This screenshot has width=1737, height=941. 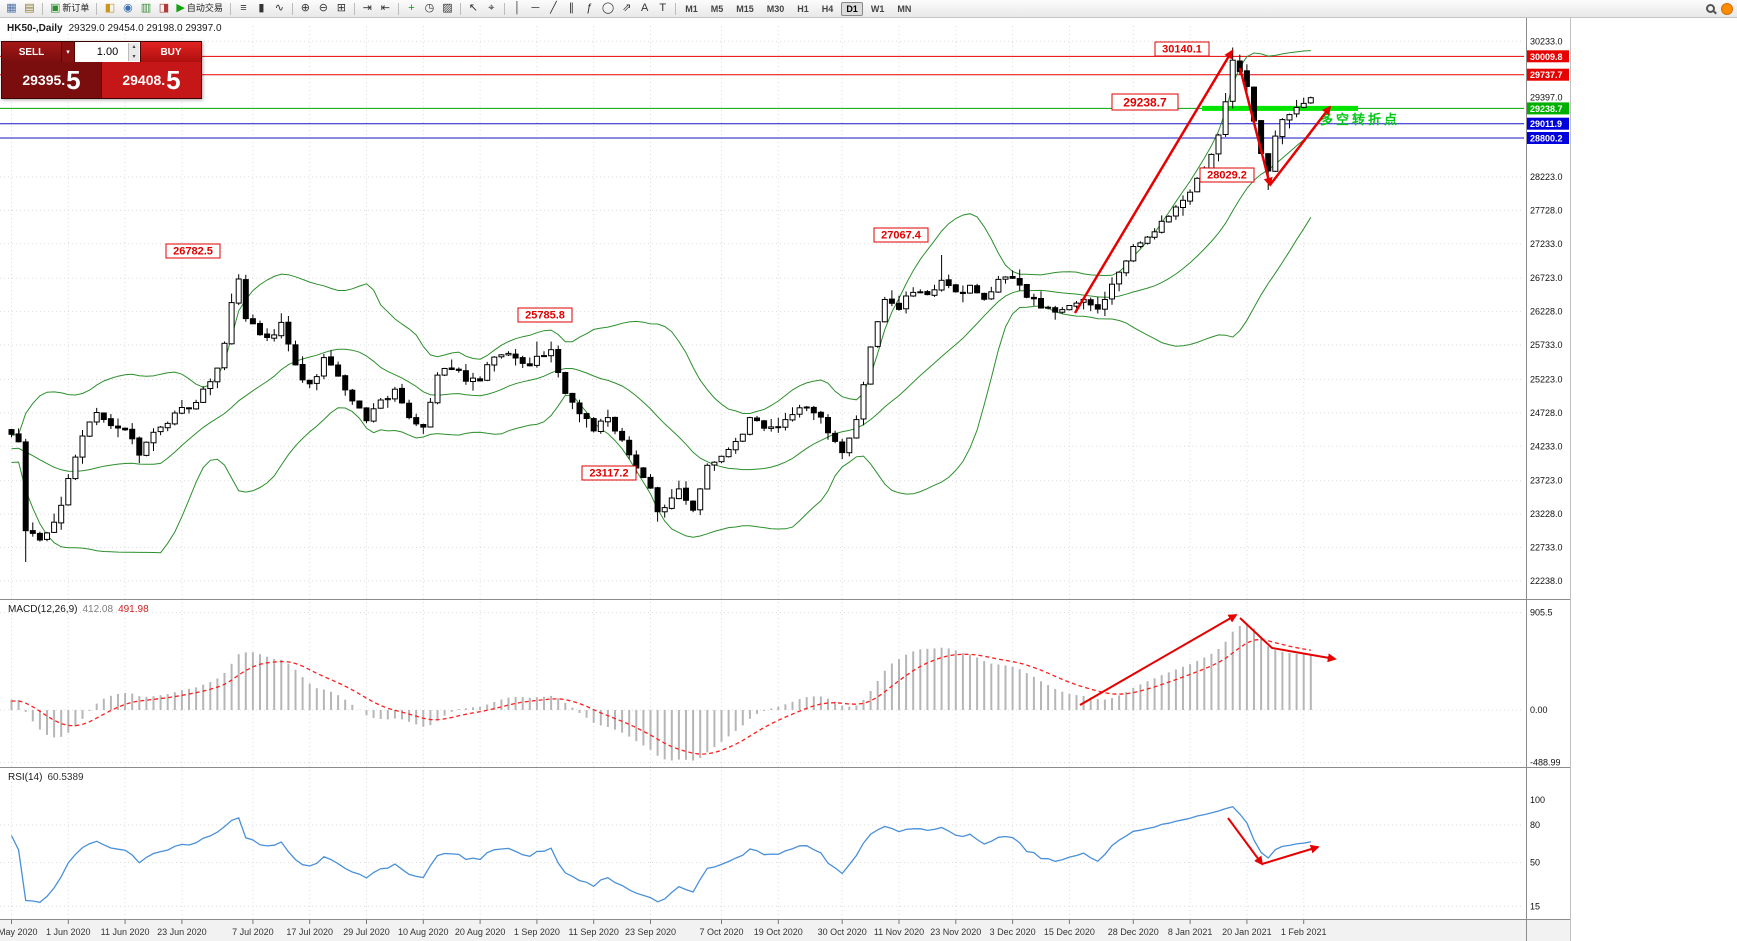 I want to click on text-label-icon: T, so click(x=662, y=9).